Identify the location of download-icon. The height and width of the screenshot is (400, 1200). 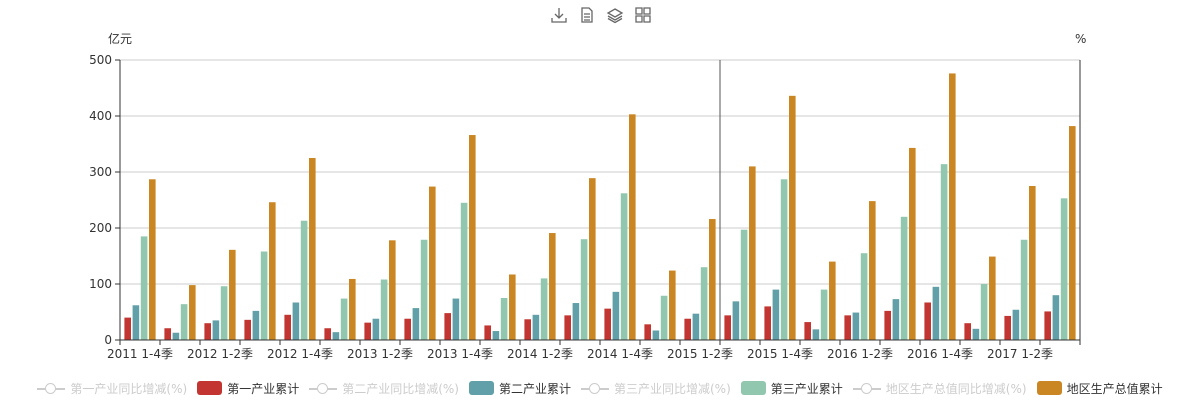
(559, 15).